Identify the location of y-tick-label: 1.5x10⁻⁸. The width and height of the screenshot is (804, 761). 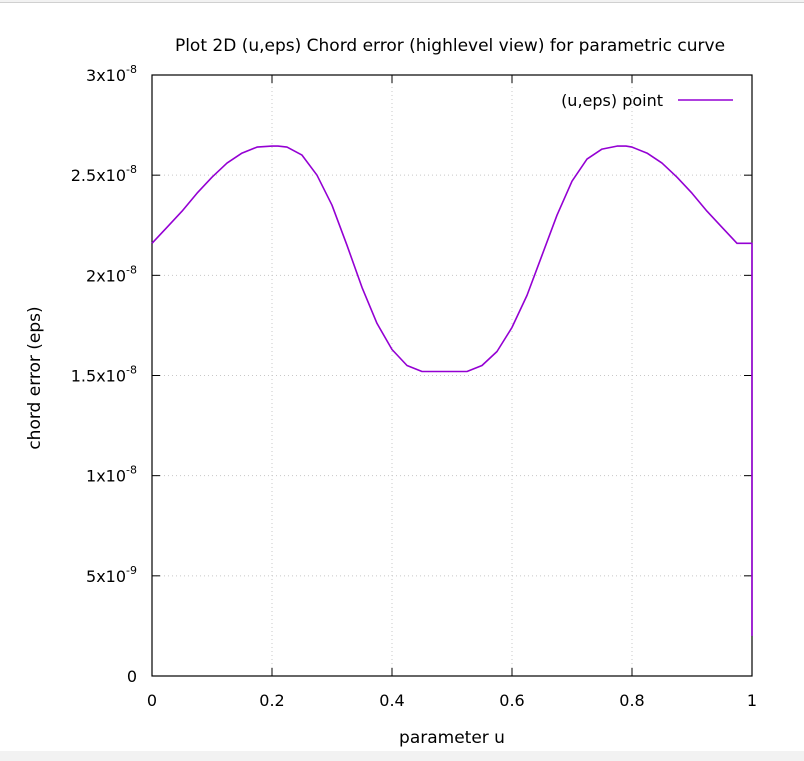
(104, 375).